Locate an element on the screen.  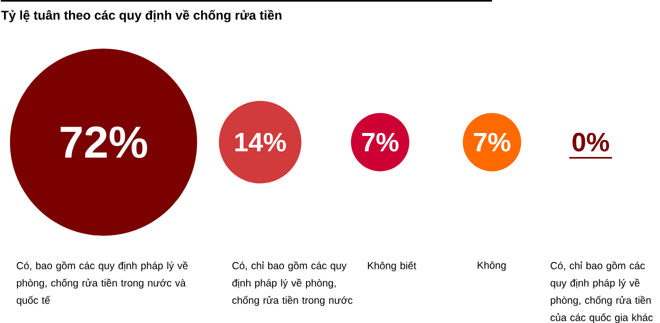
data-label: 72% is located at coordinates (104, 142).